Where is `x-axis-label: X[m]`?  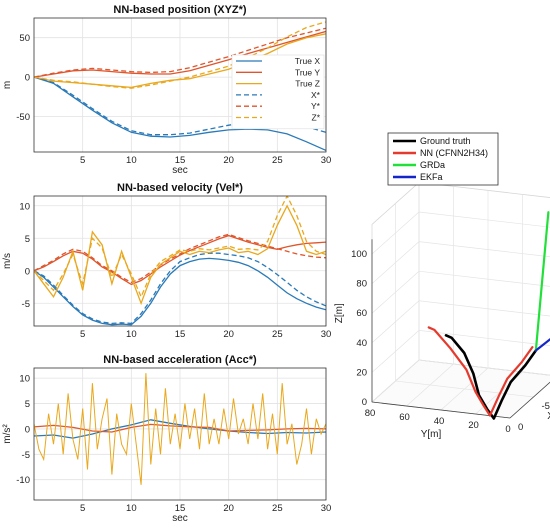 x-axis-label: X[m] is located at coordinates (548, 416).